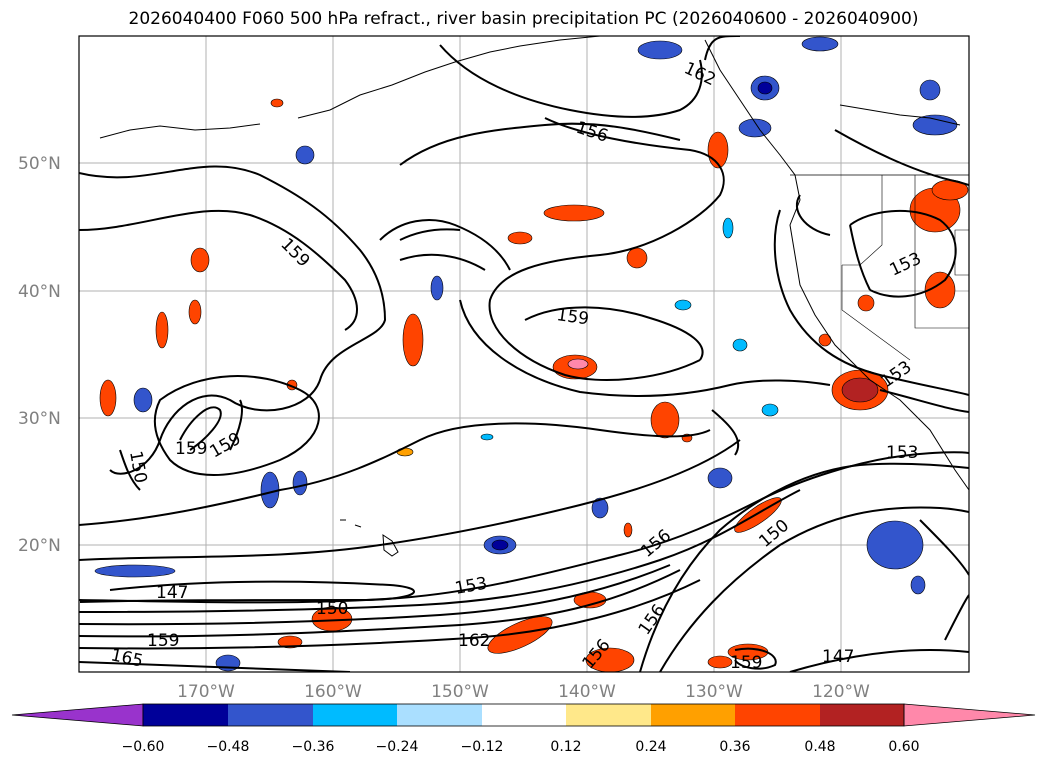  Describe the element at coordinates (714, 692) in the screenshot. I see `lon-label-130w: 130°W` at that location.